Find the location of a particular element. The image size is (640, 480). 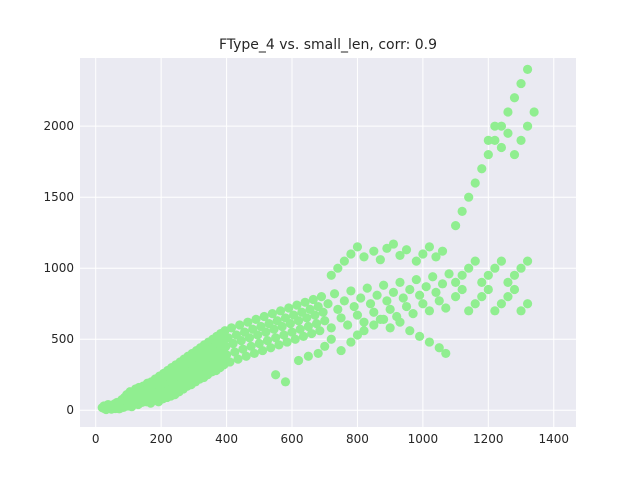

x-tick-label: 1400 is located at coordinates (553, 439).